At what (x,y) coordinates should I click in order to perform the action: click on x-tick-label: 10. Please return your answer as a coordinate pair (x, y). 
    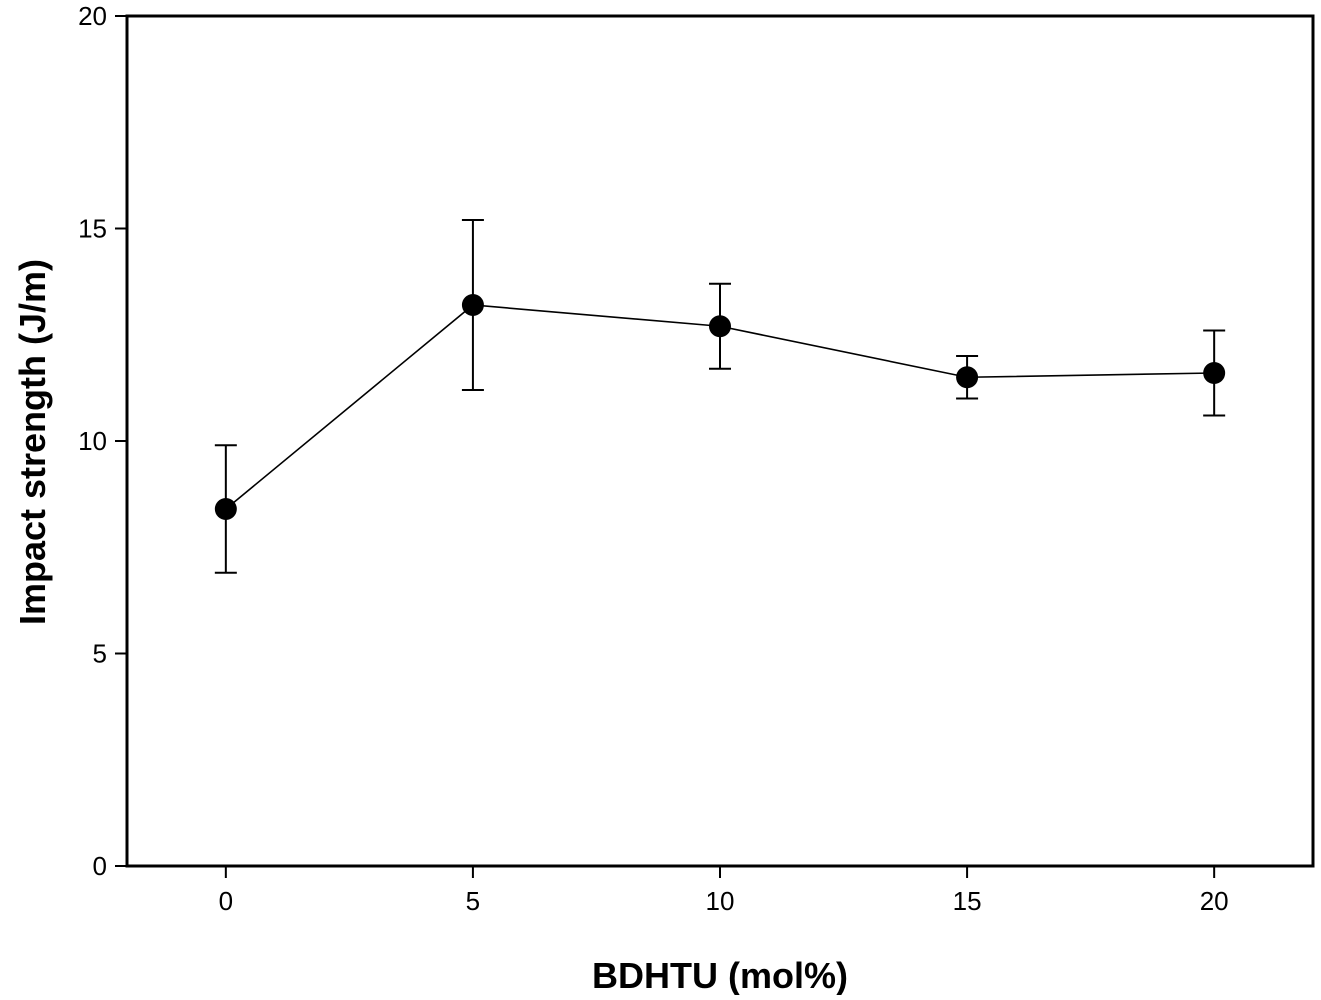
    Looking at the image, I should click on (720, 901).